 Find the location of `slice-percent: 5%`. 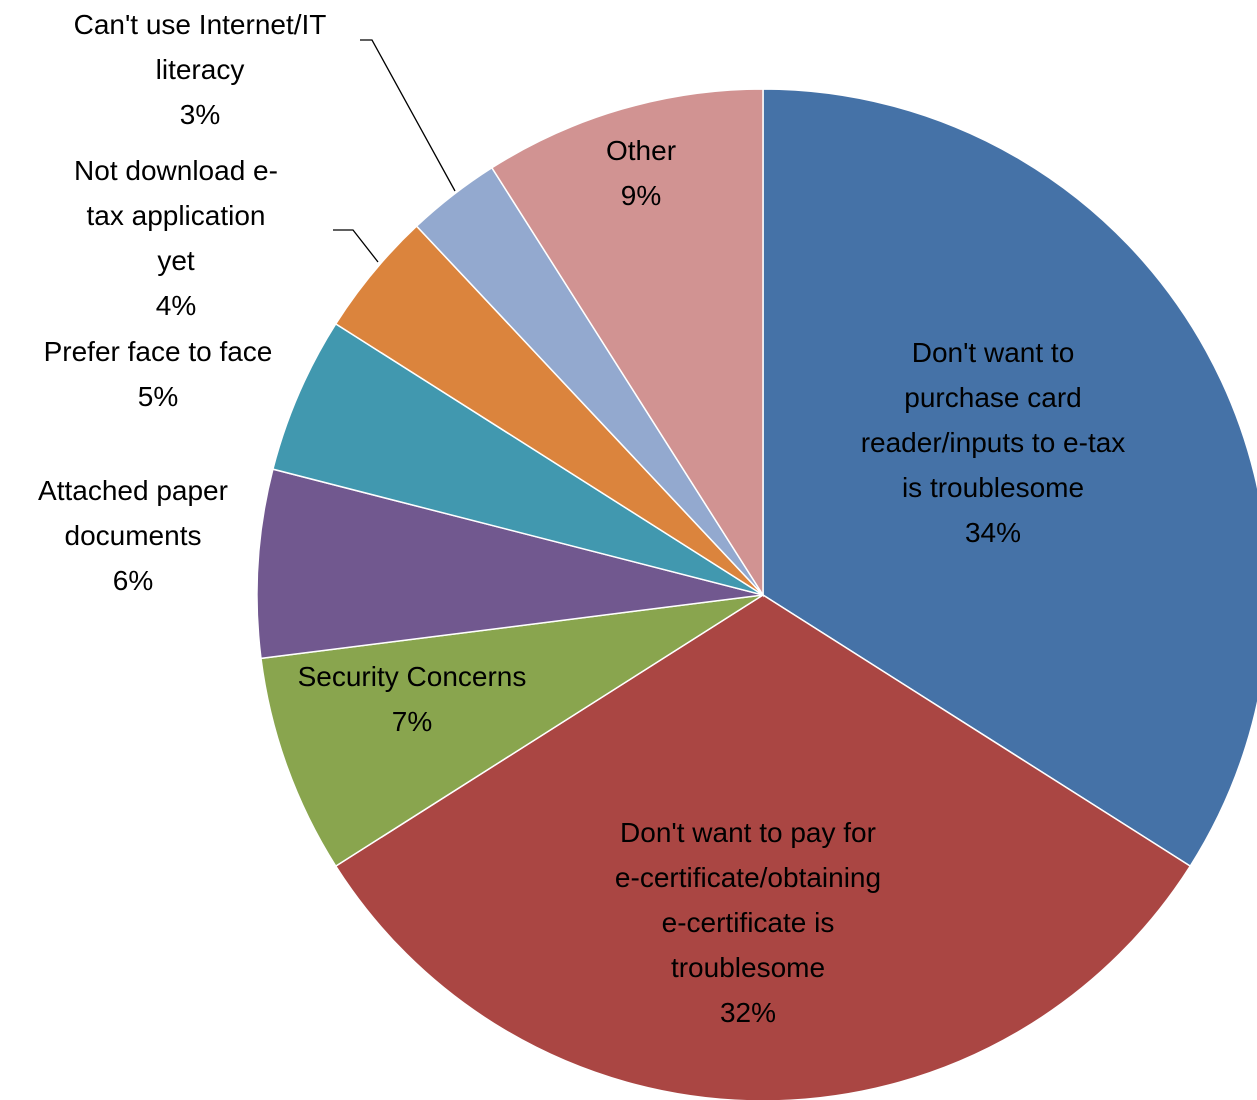

slice-percent: 5% is located at coordinates (158, 396).